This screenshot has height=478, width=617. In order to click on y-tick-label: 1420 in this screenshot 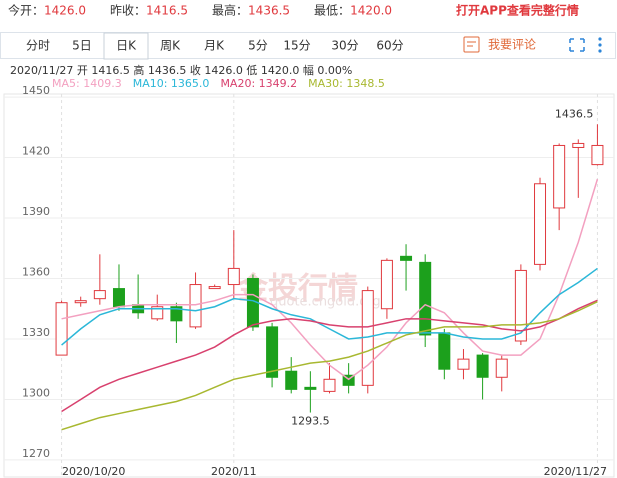, I will do `click(36, 151)`.